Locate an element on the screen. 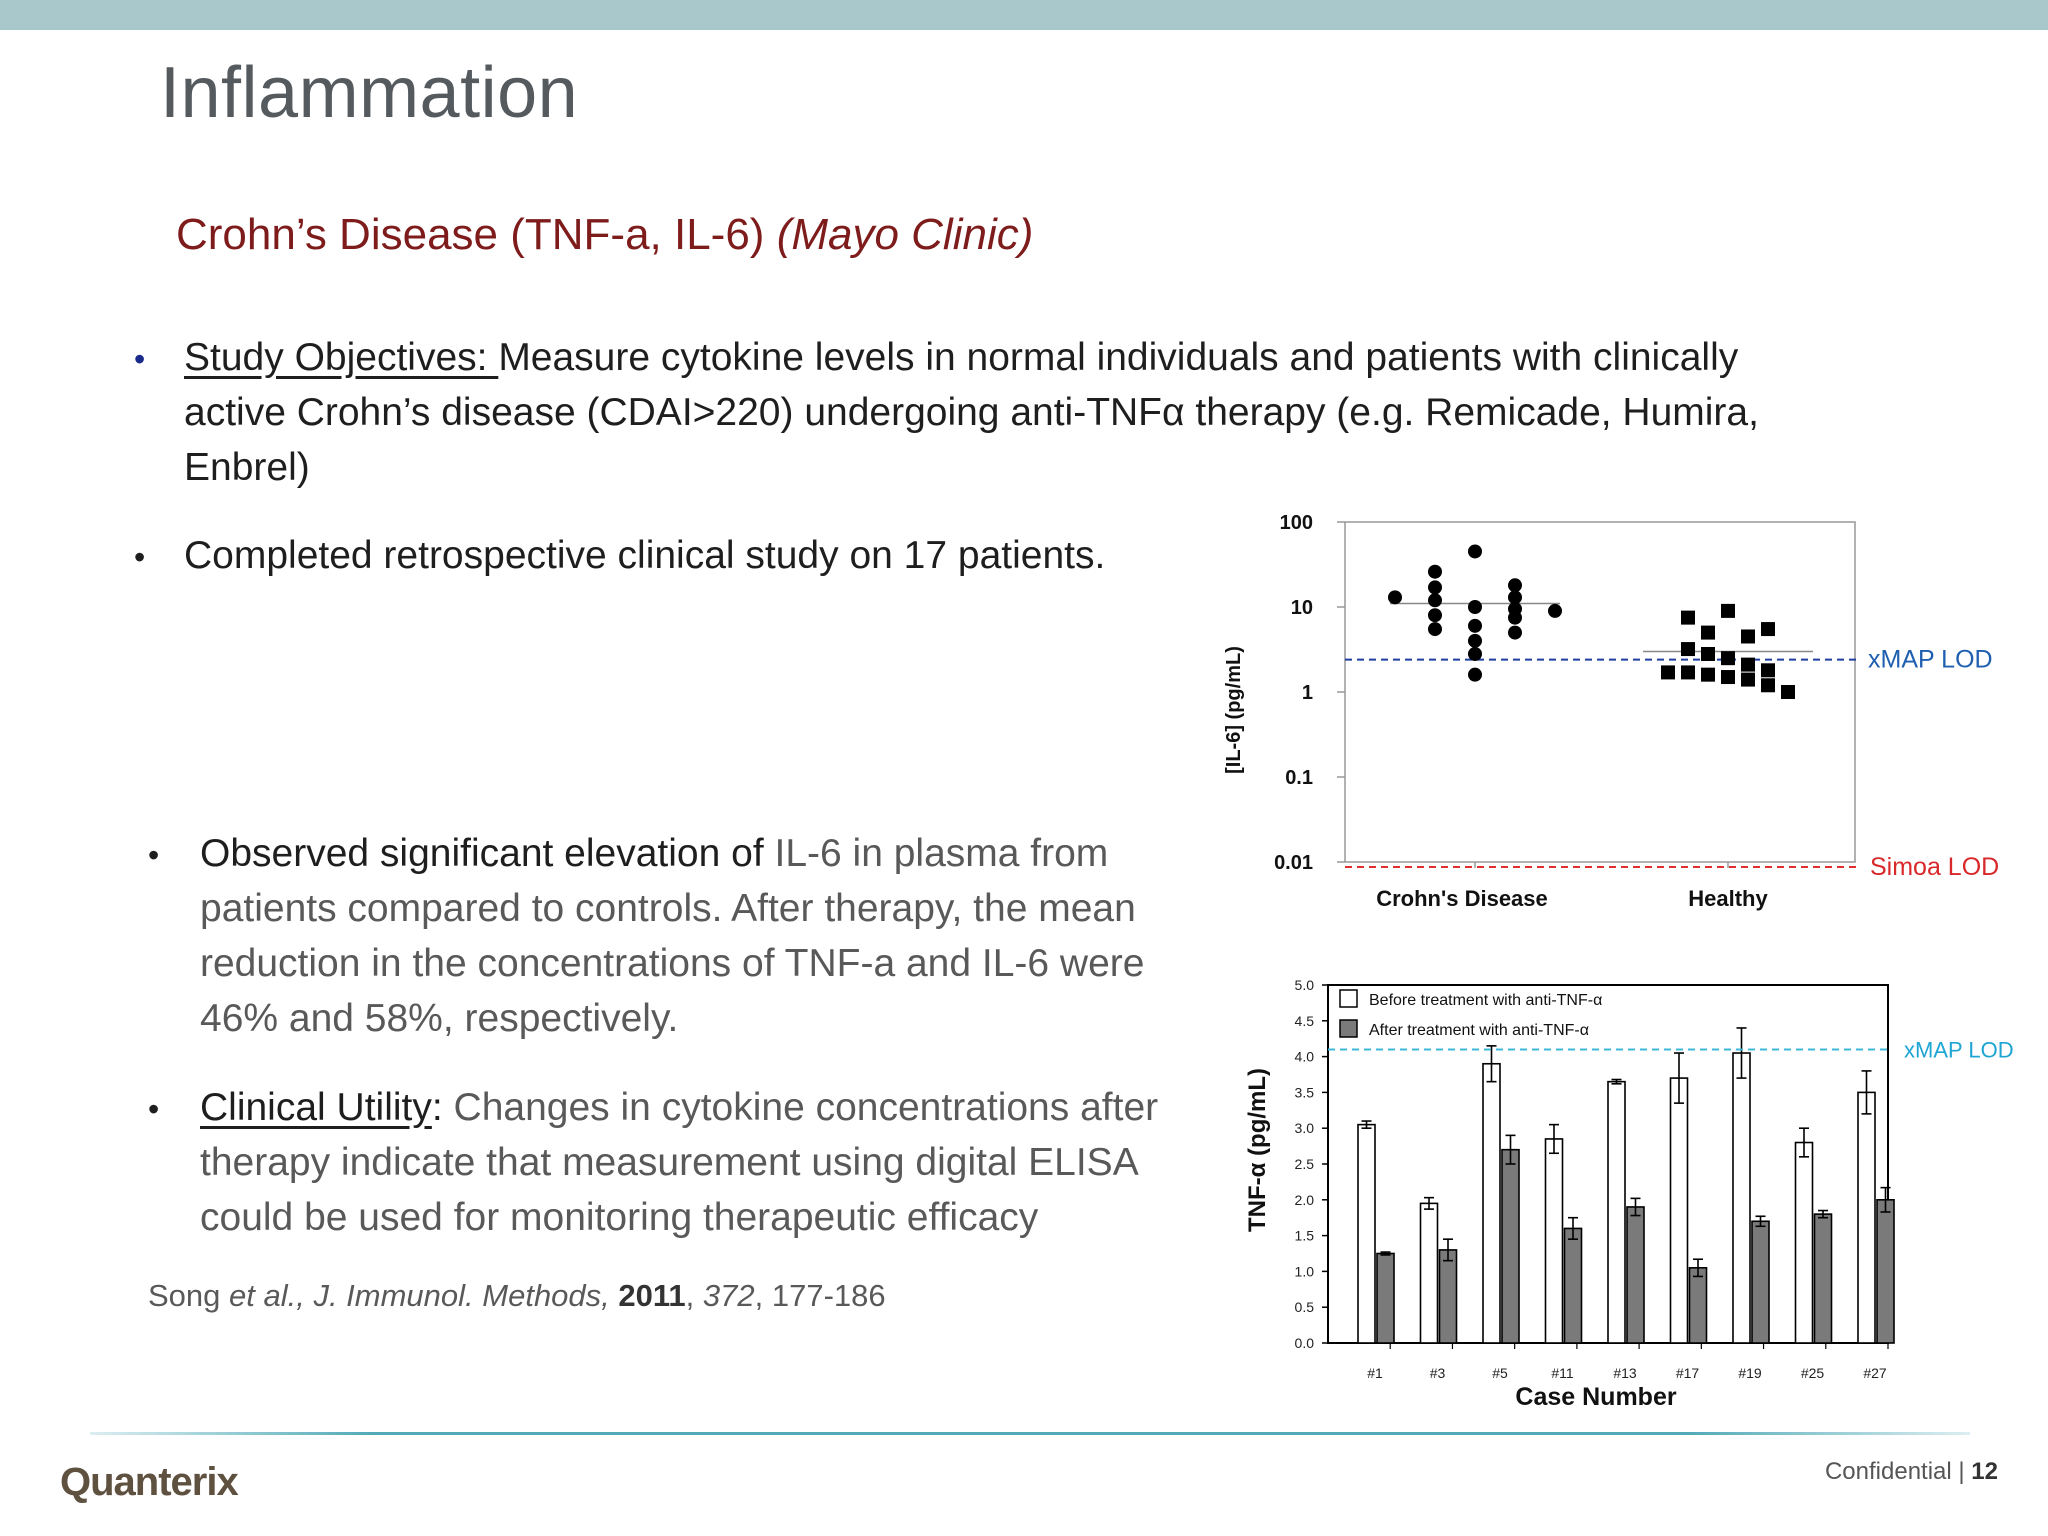 This screenshot has height=1536, width=2048. footer-divider is located at coordinates (1030, 1433).